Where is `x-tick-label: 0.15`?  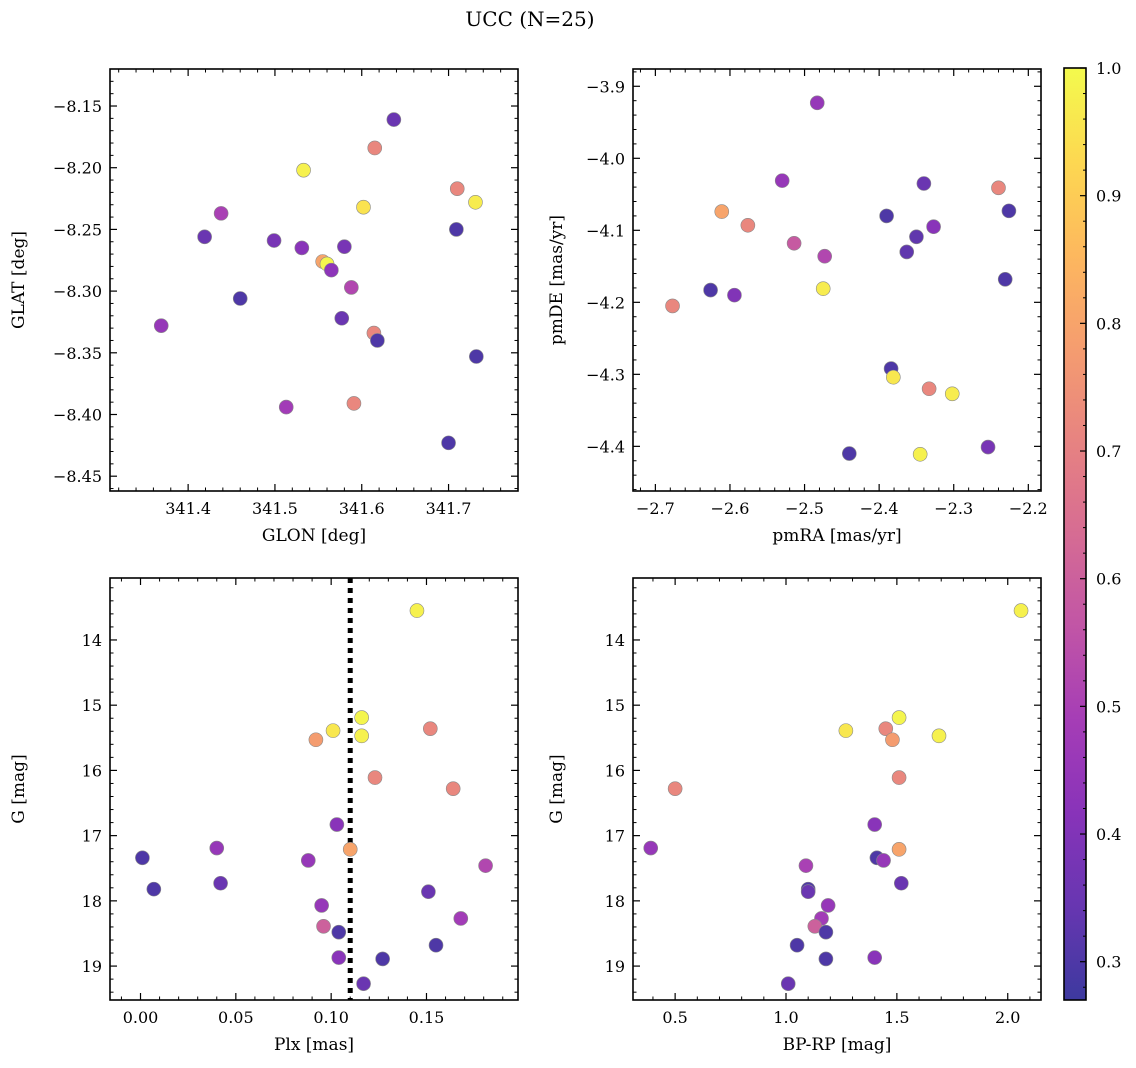
x-tick-label: 0.15 is located at coordinates (427, 1017).